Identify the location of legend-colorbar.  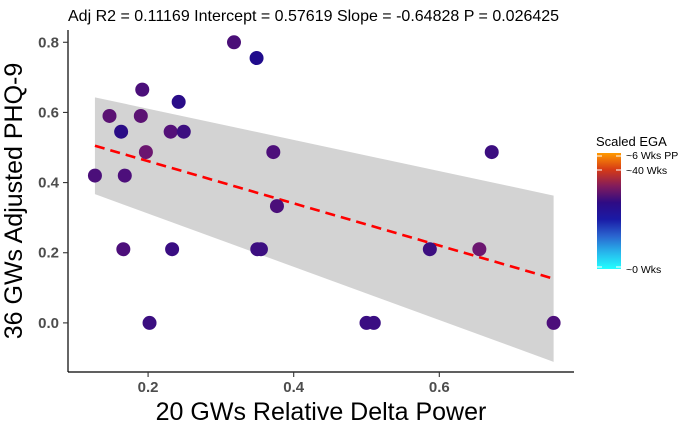
(609, 211).